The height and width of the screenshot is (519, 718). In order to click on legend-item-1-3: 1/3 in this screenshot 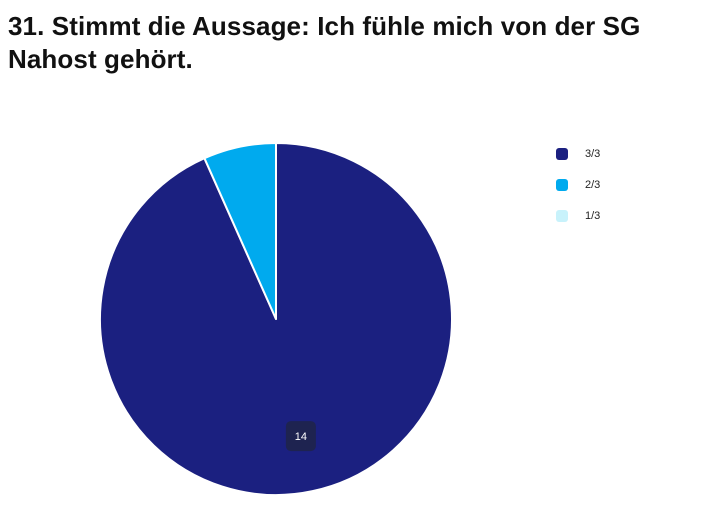, I will do `click(578, 215)`.